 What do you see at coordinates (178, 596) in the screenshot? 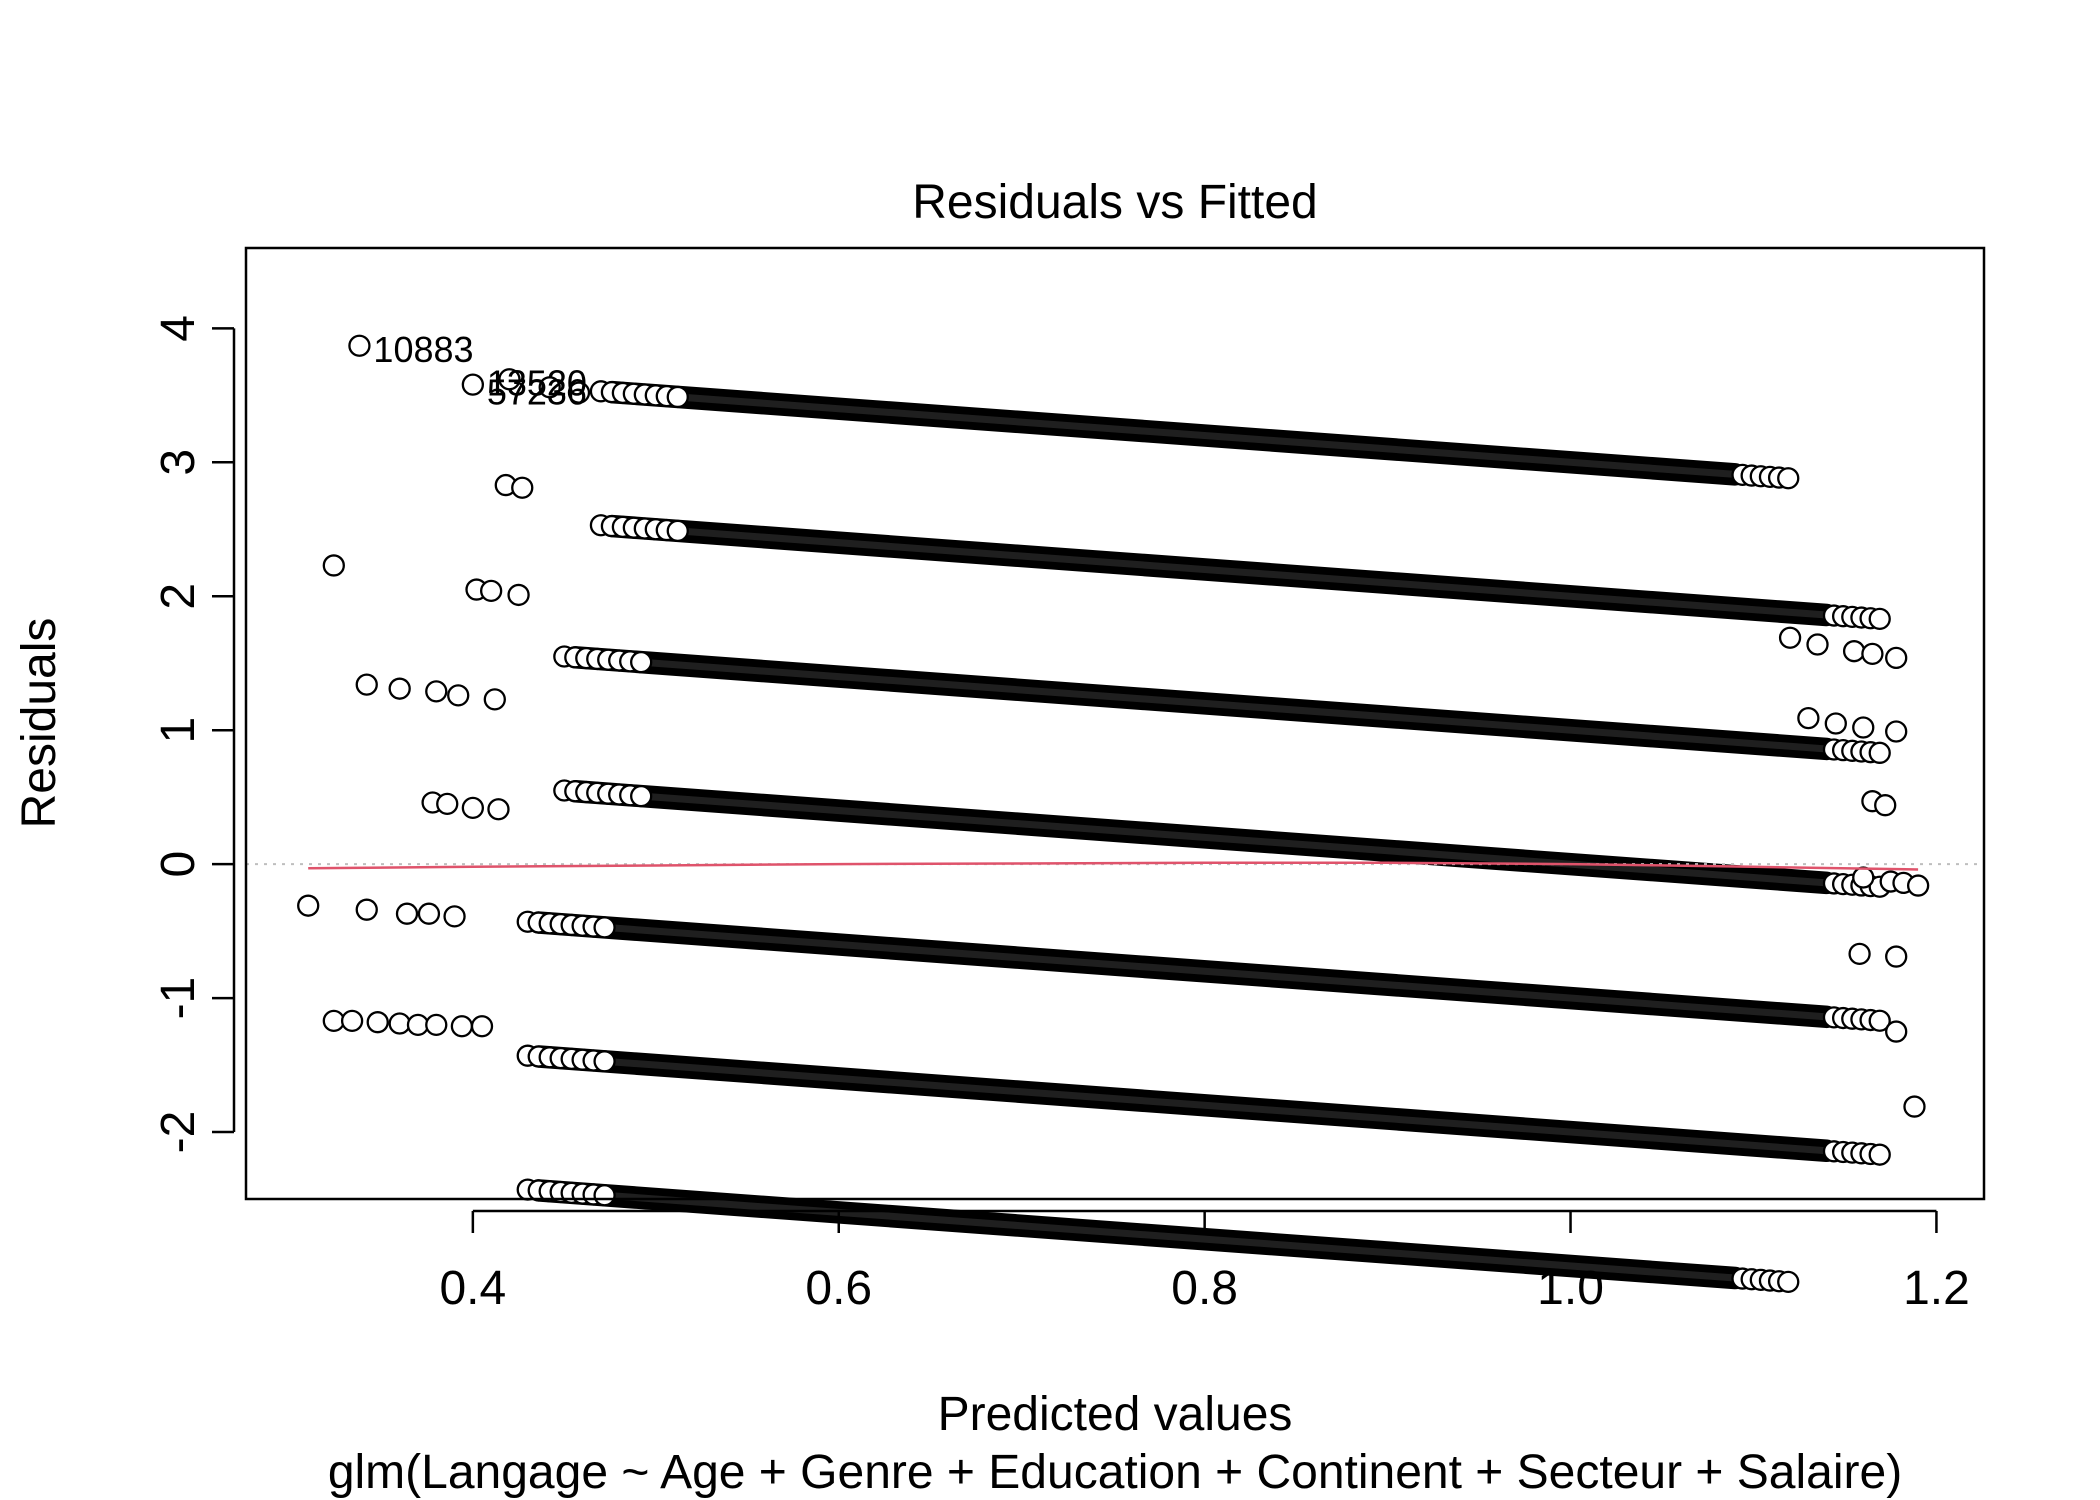
I see `y-tick-label: 2` at bounding box center [178, 596].